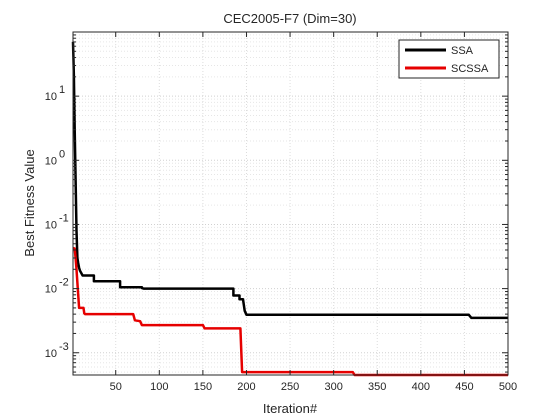 Image resolution: width=560 pixels, height=420 pixels. I want to click on legend-box, so click(449, 59).